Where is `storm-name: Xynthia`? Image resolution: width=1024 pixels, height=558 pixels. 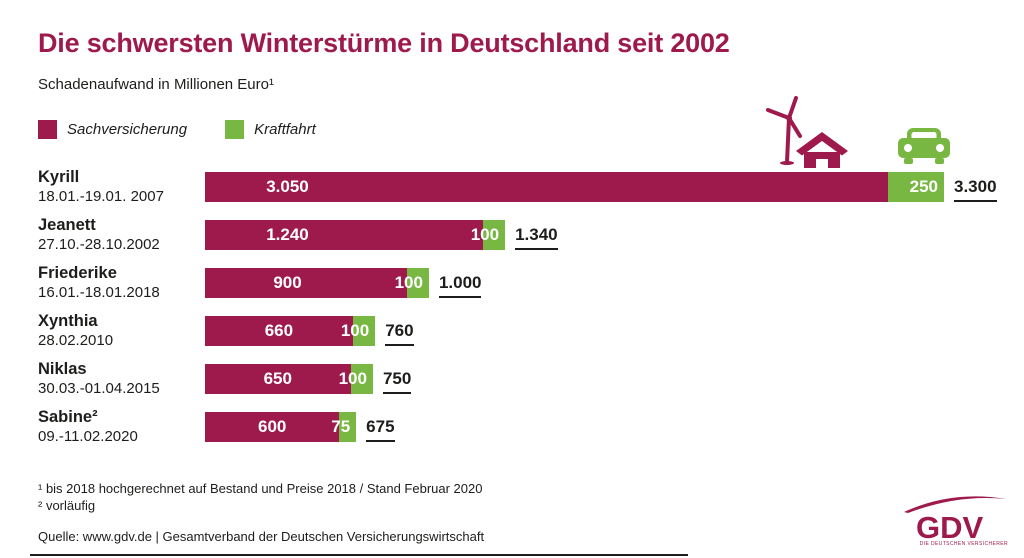
storm-name: Xynthia is located at coordinates (68, 321).